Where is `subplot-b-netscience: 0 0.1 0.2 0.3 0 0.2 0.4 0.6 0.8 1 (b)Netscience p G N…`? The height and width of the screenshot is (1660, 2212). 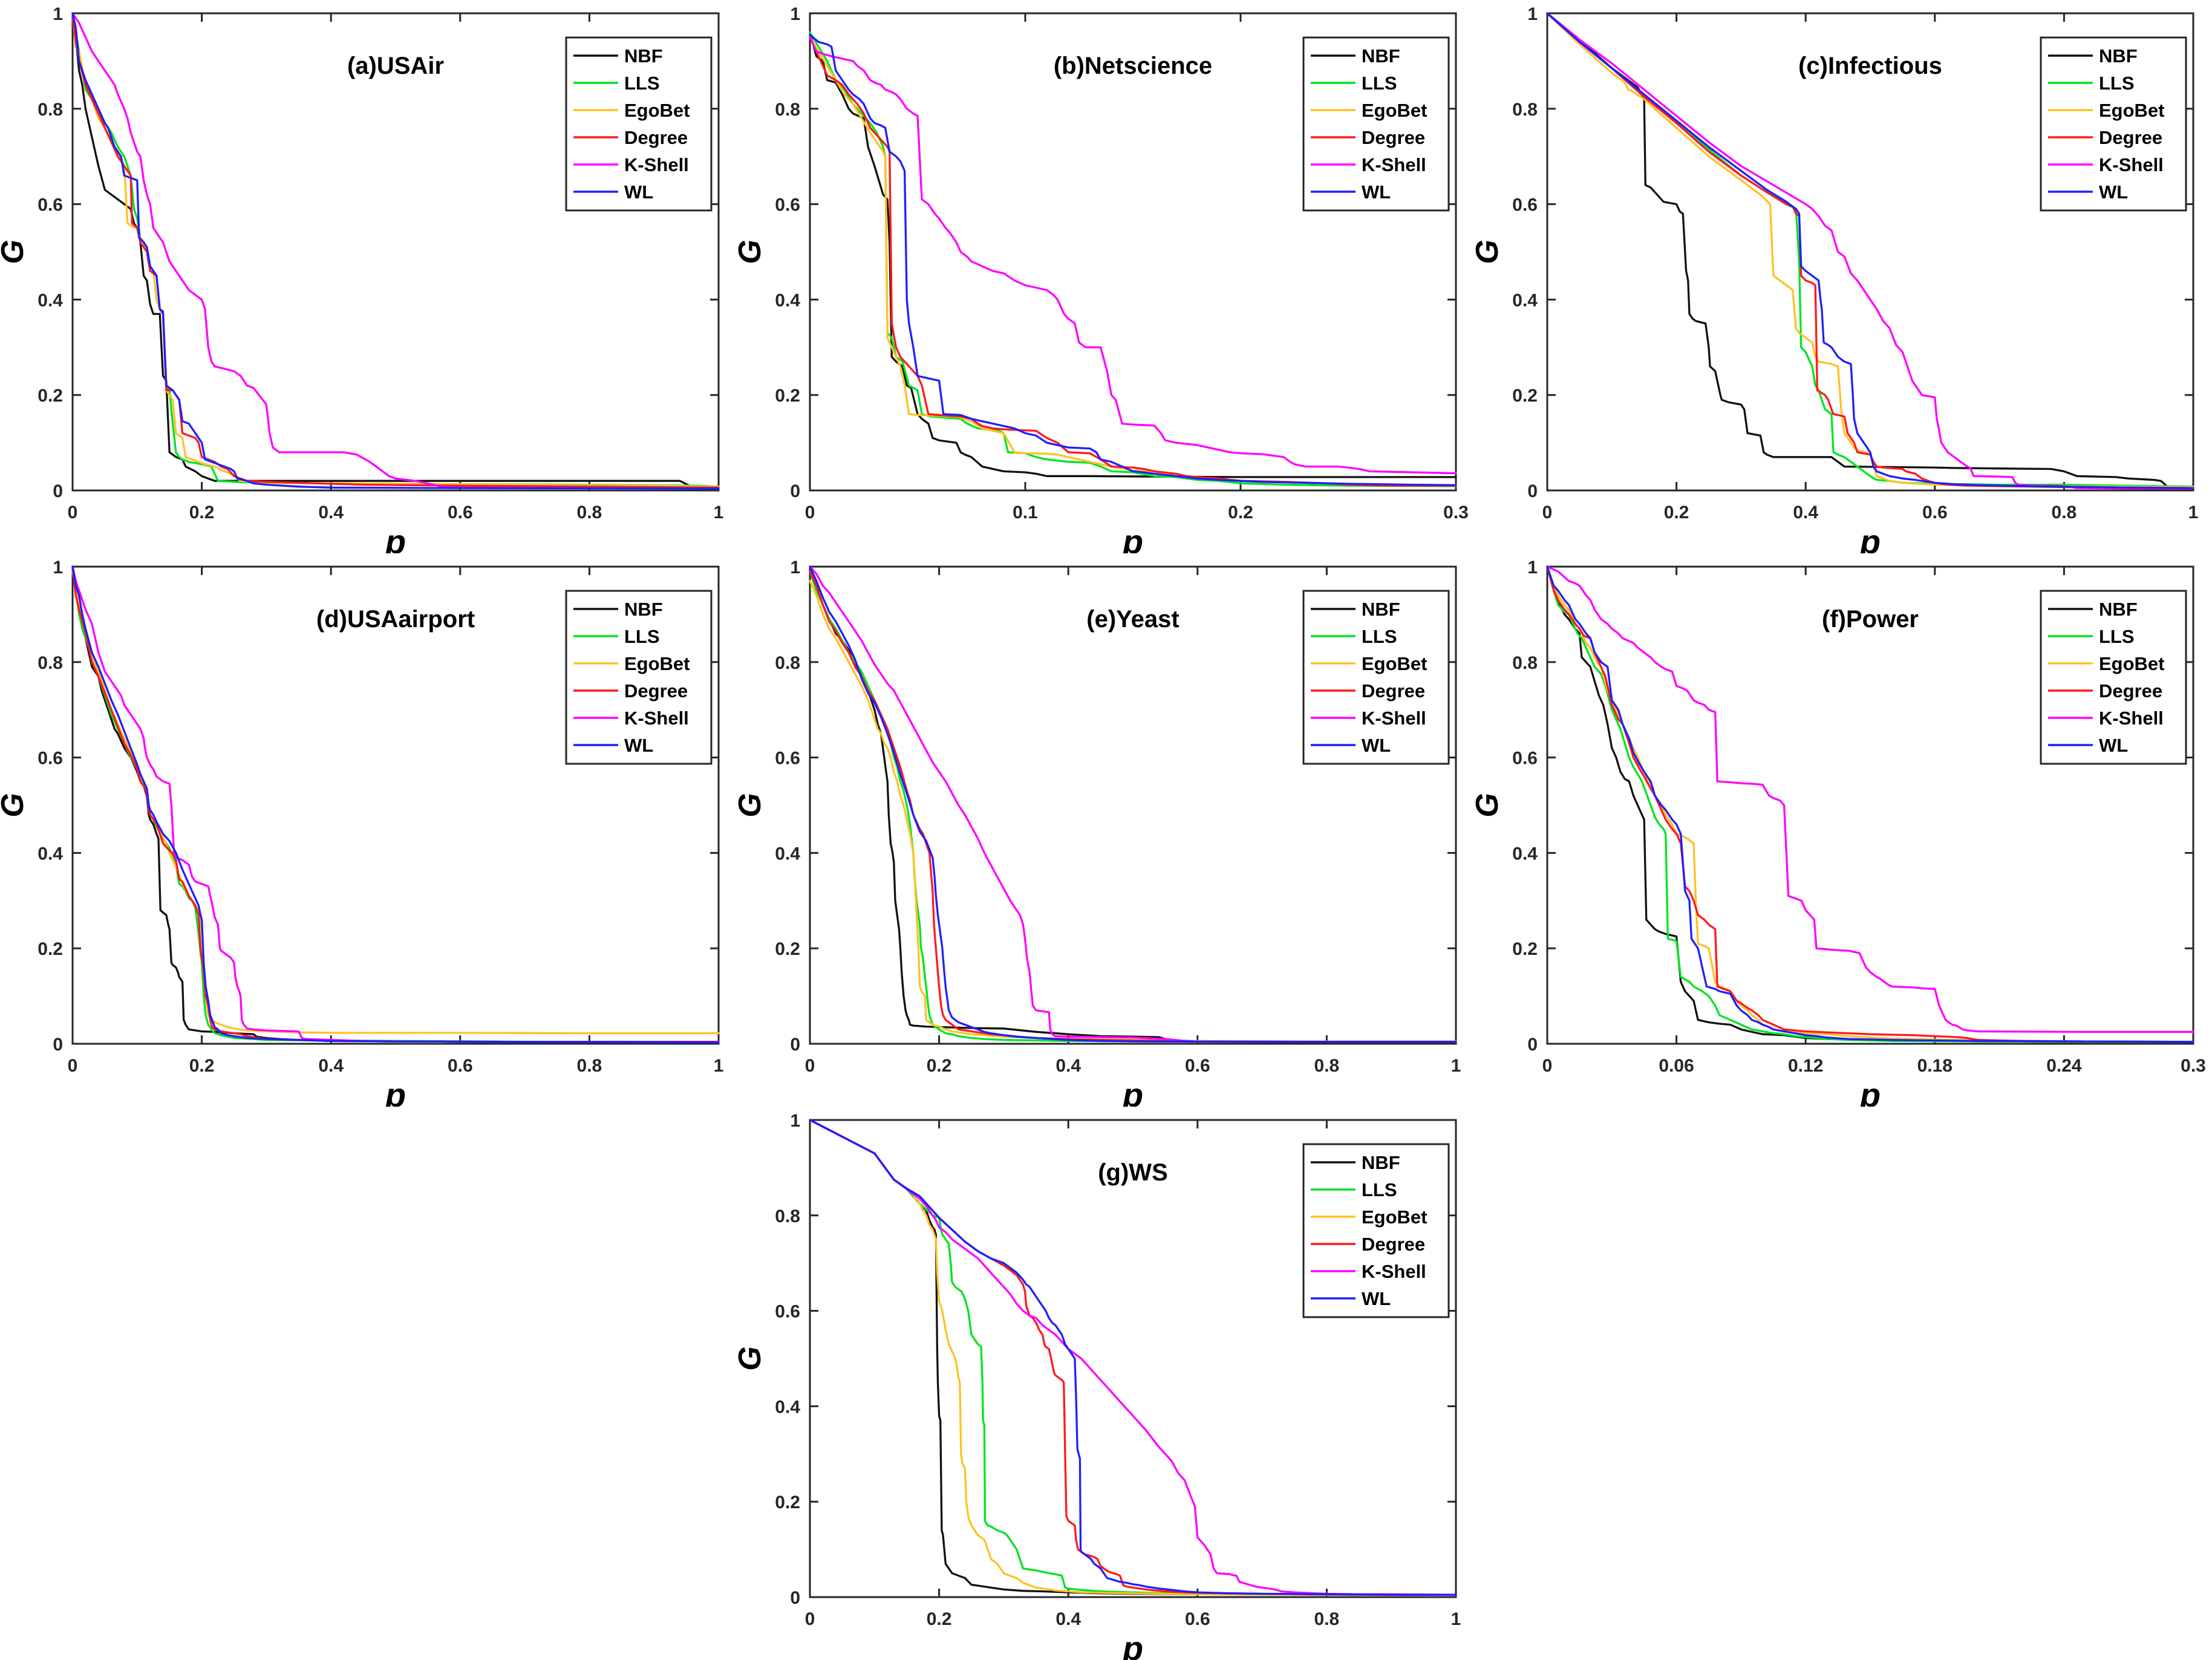 subplot-b-netscience: 0 0.1 0.2 0.3 0 0.2 0.4 0.6 0.8 1 (b)Netscience p G N… is located at coordinates (1106, 276).